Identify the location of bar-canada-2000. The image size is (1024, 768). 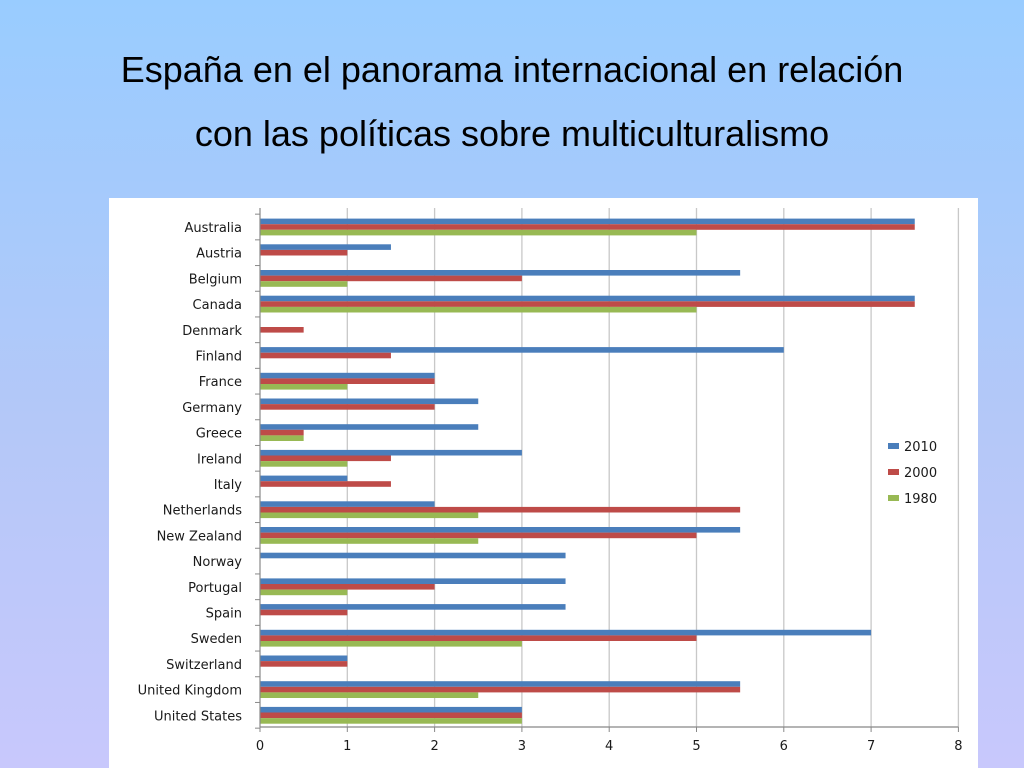
(587, 304).